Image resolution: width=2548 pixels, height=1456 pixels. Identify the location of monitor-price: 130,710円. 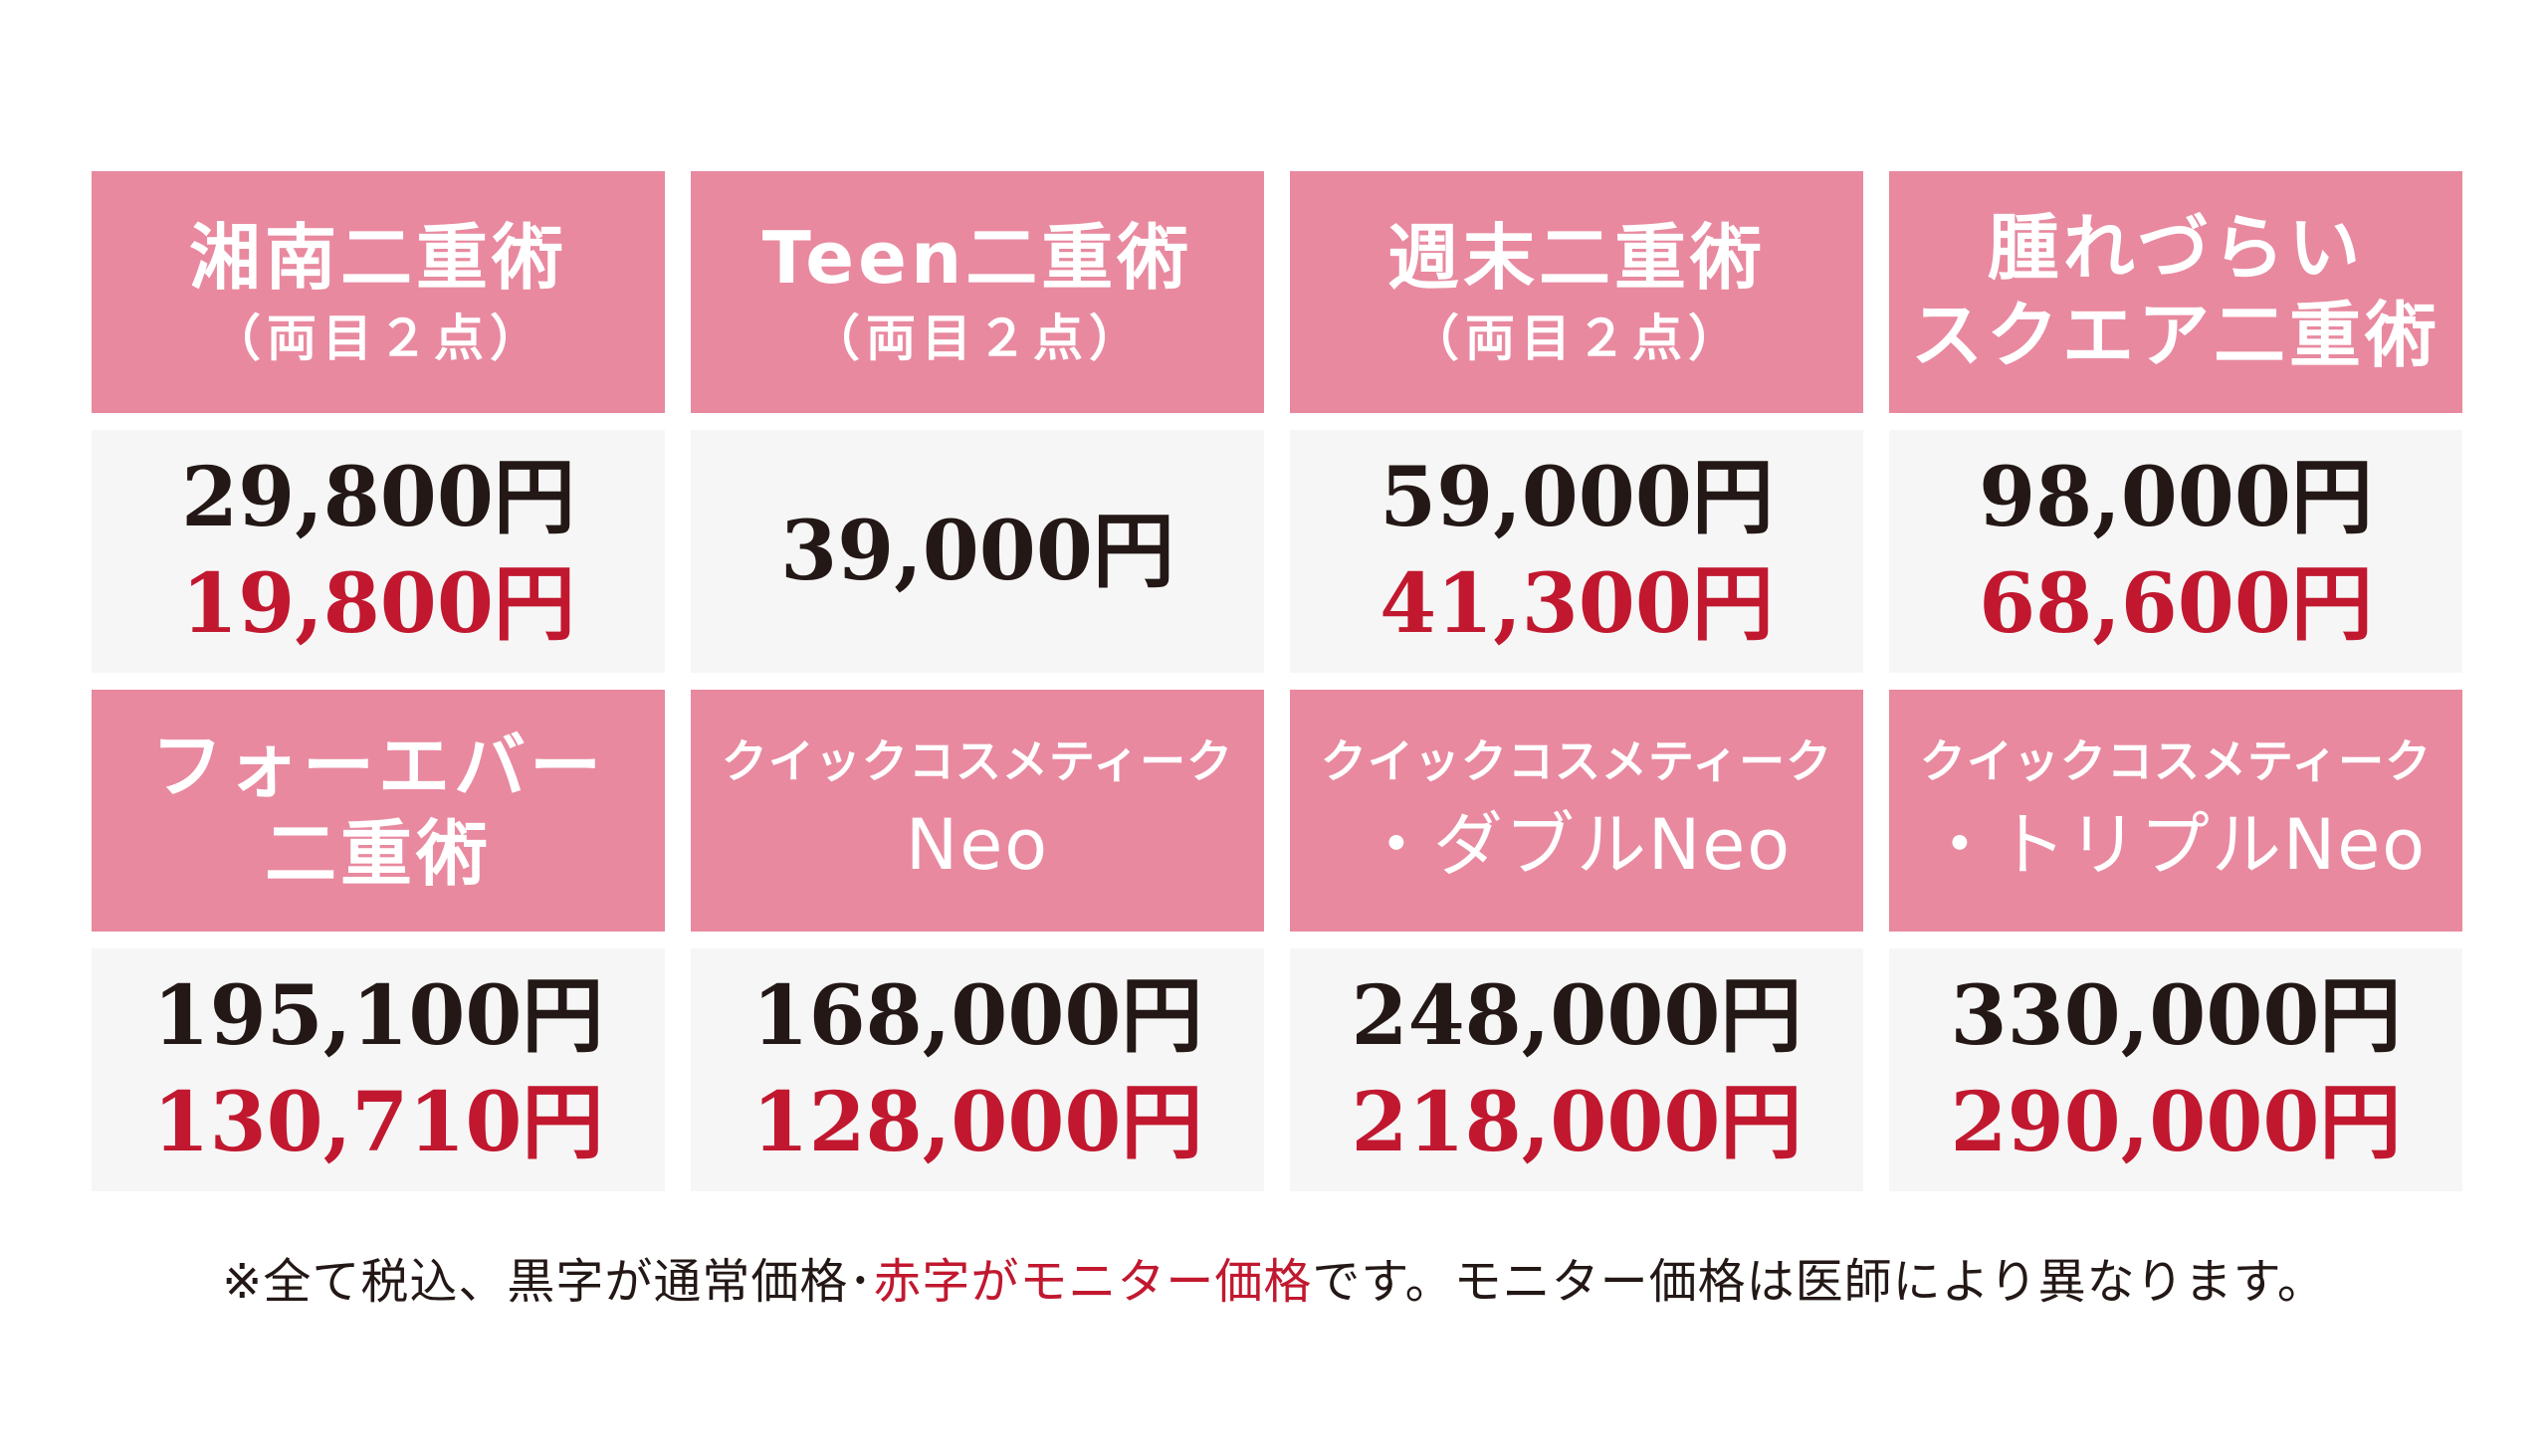
(378, 1122).